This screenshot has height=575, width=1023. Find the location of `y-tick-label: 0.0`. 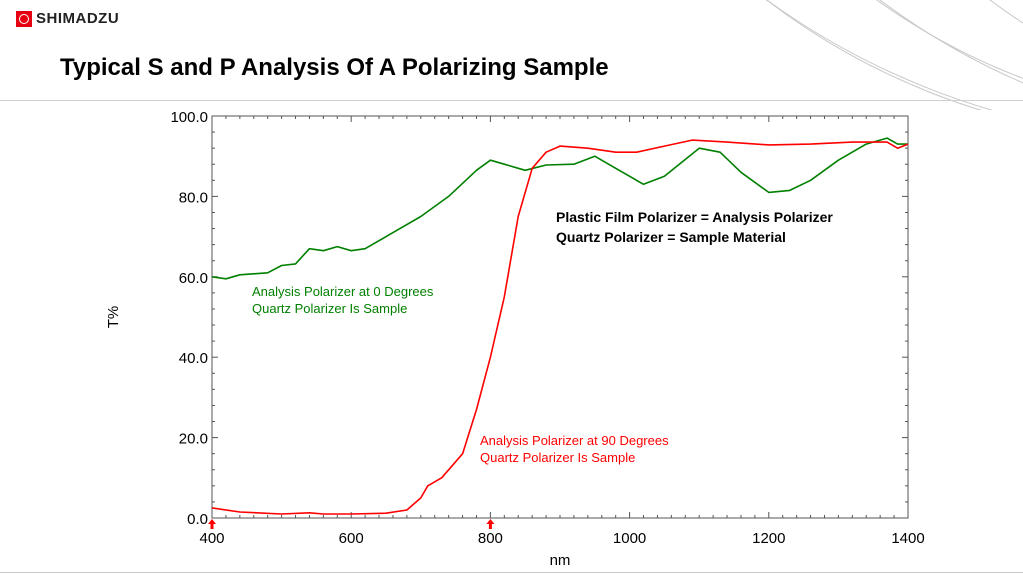

y-tick-label: 0.0 is located at coordinates (197, 519).